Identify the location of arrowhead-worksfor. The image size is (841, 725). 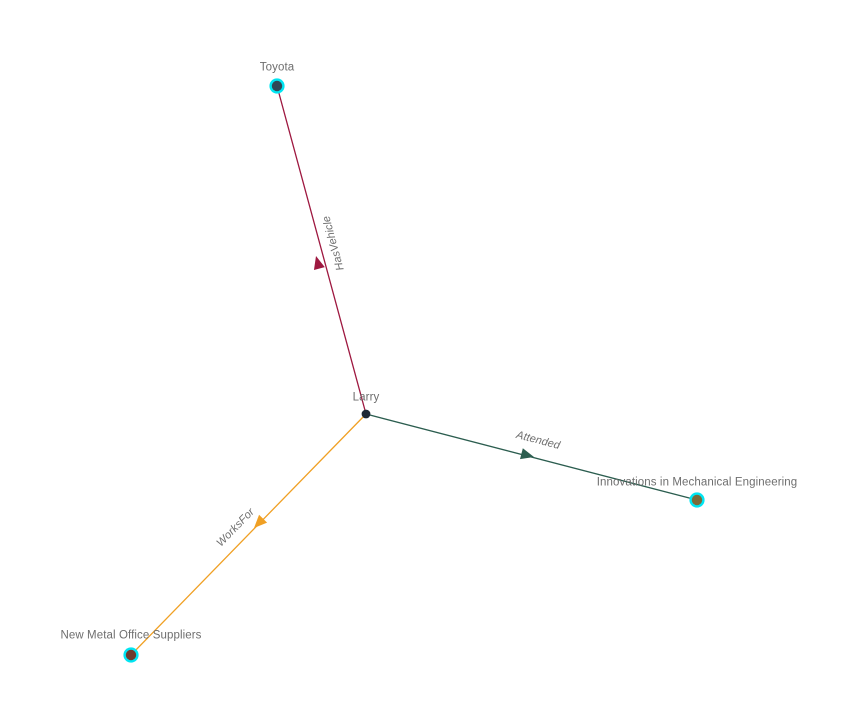
(261, 521).